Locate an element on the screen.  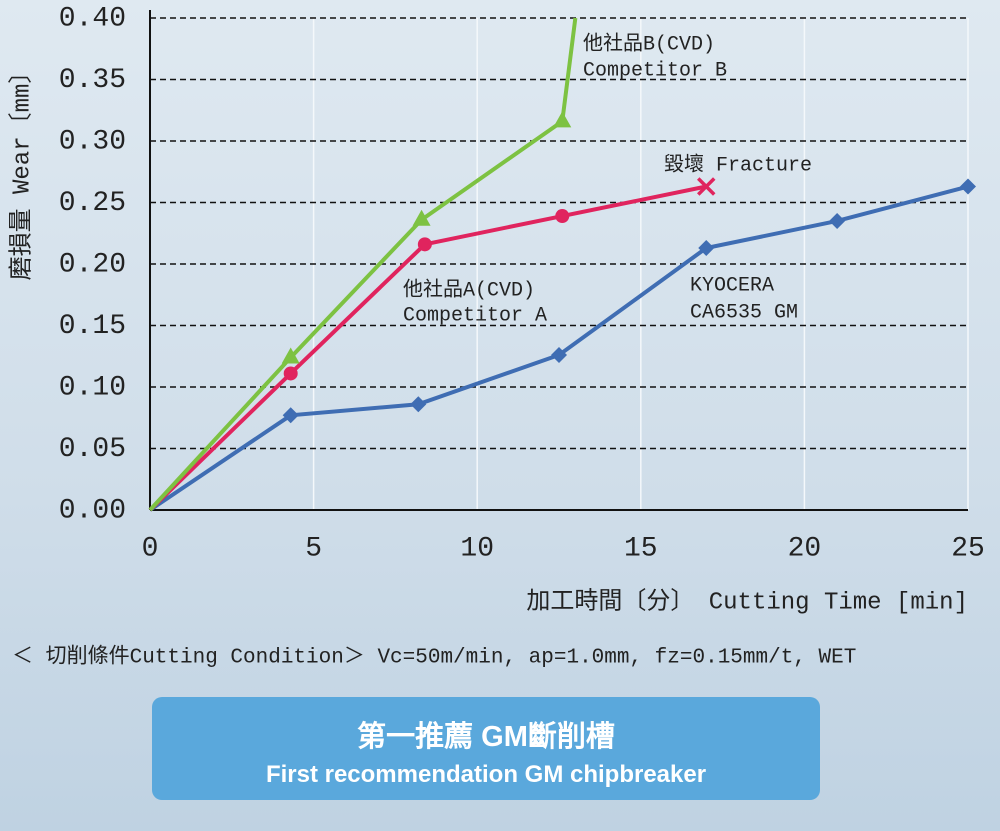
x-axis-title: 加工時間〔分〕 Cutting Time [min] is located at coordinates (747, 601).